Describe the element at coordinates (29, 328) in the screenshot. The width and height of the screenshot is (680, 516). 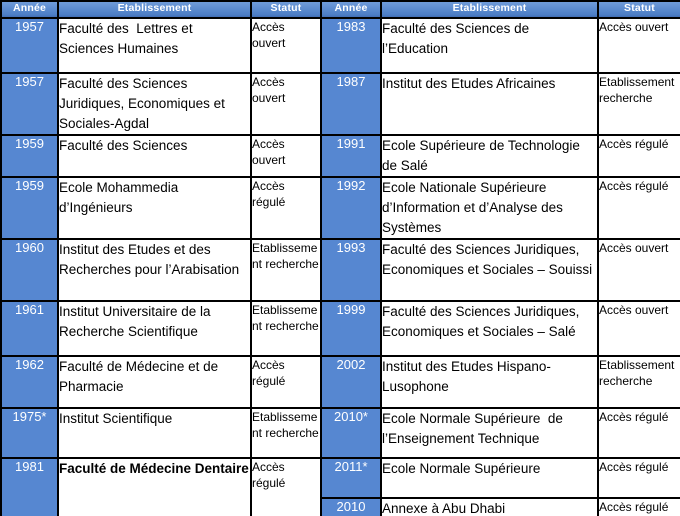
I see `annee-cell: 1961` at that location.